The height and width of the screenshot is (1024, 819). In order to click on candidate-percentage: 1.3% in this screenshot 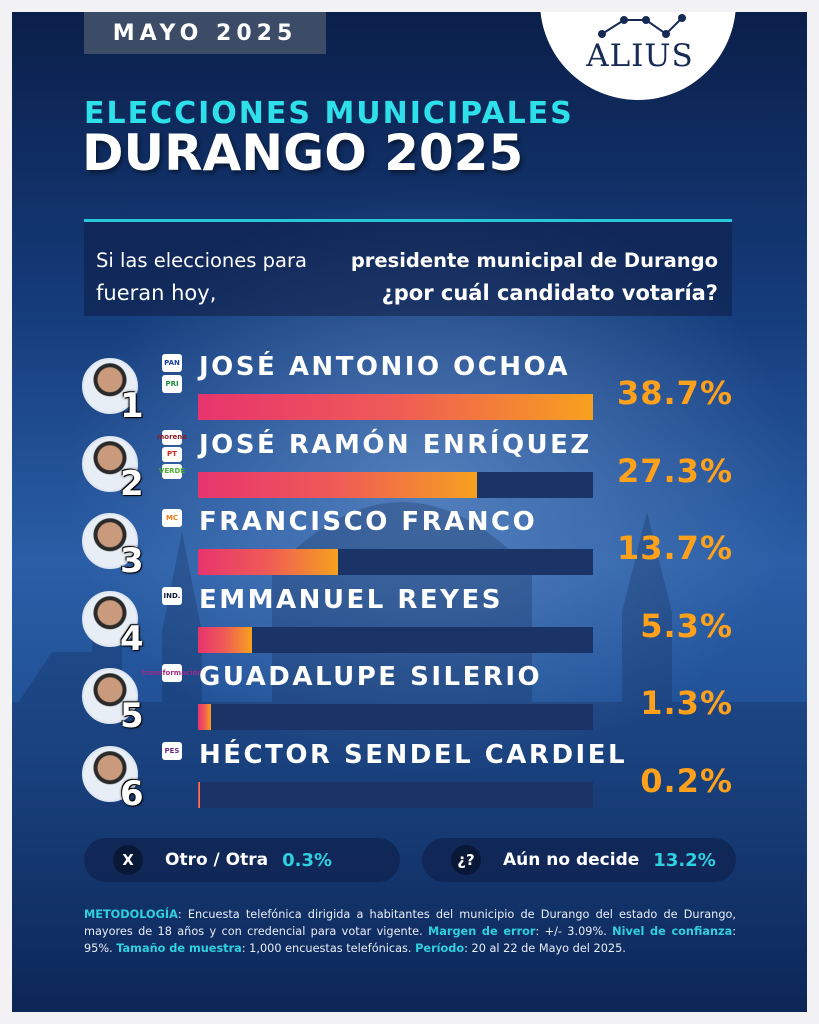, I will do `click(686, 703)`.